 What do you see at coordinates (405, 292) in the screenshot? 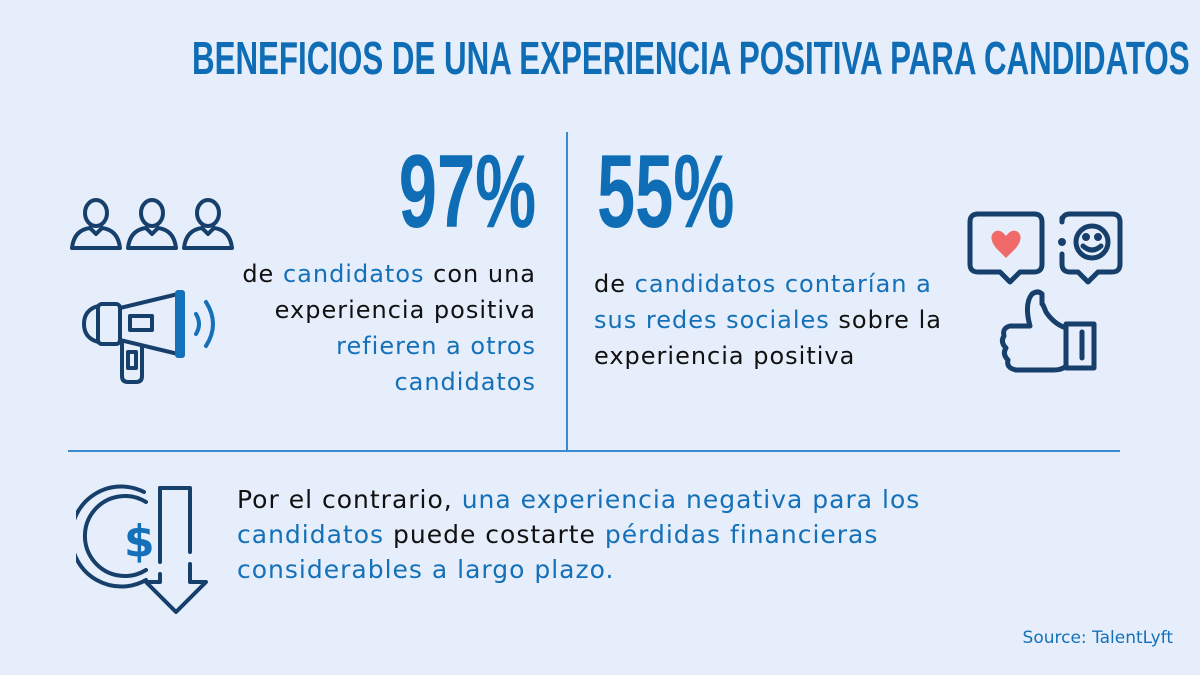
I see `text-segment: con una experiencia positiva` at bounding box center [405, 292].